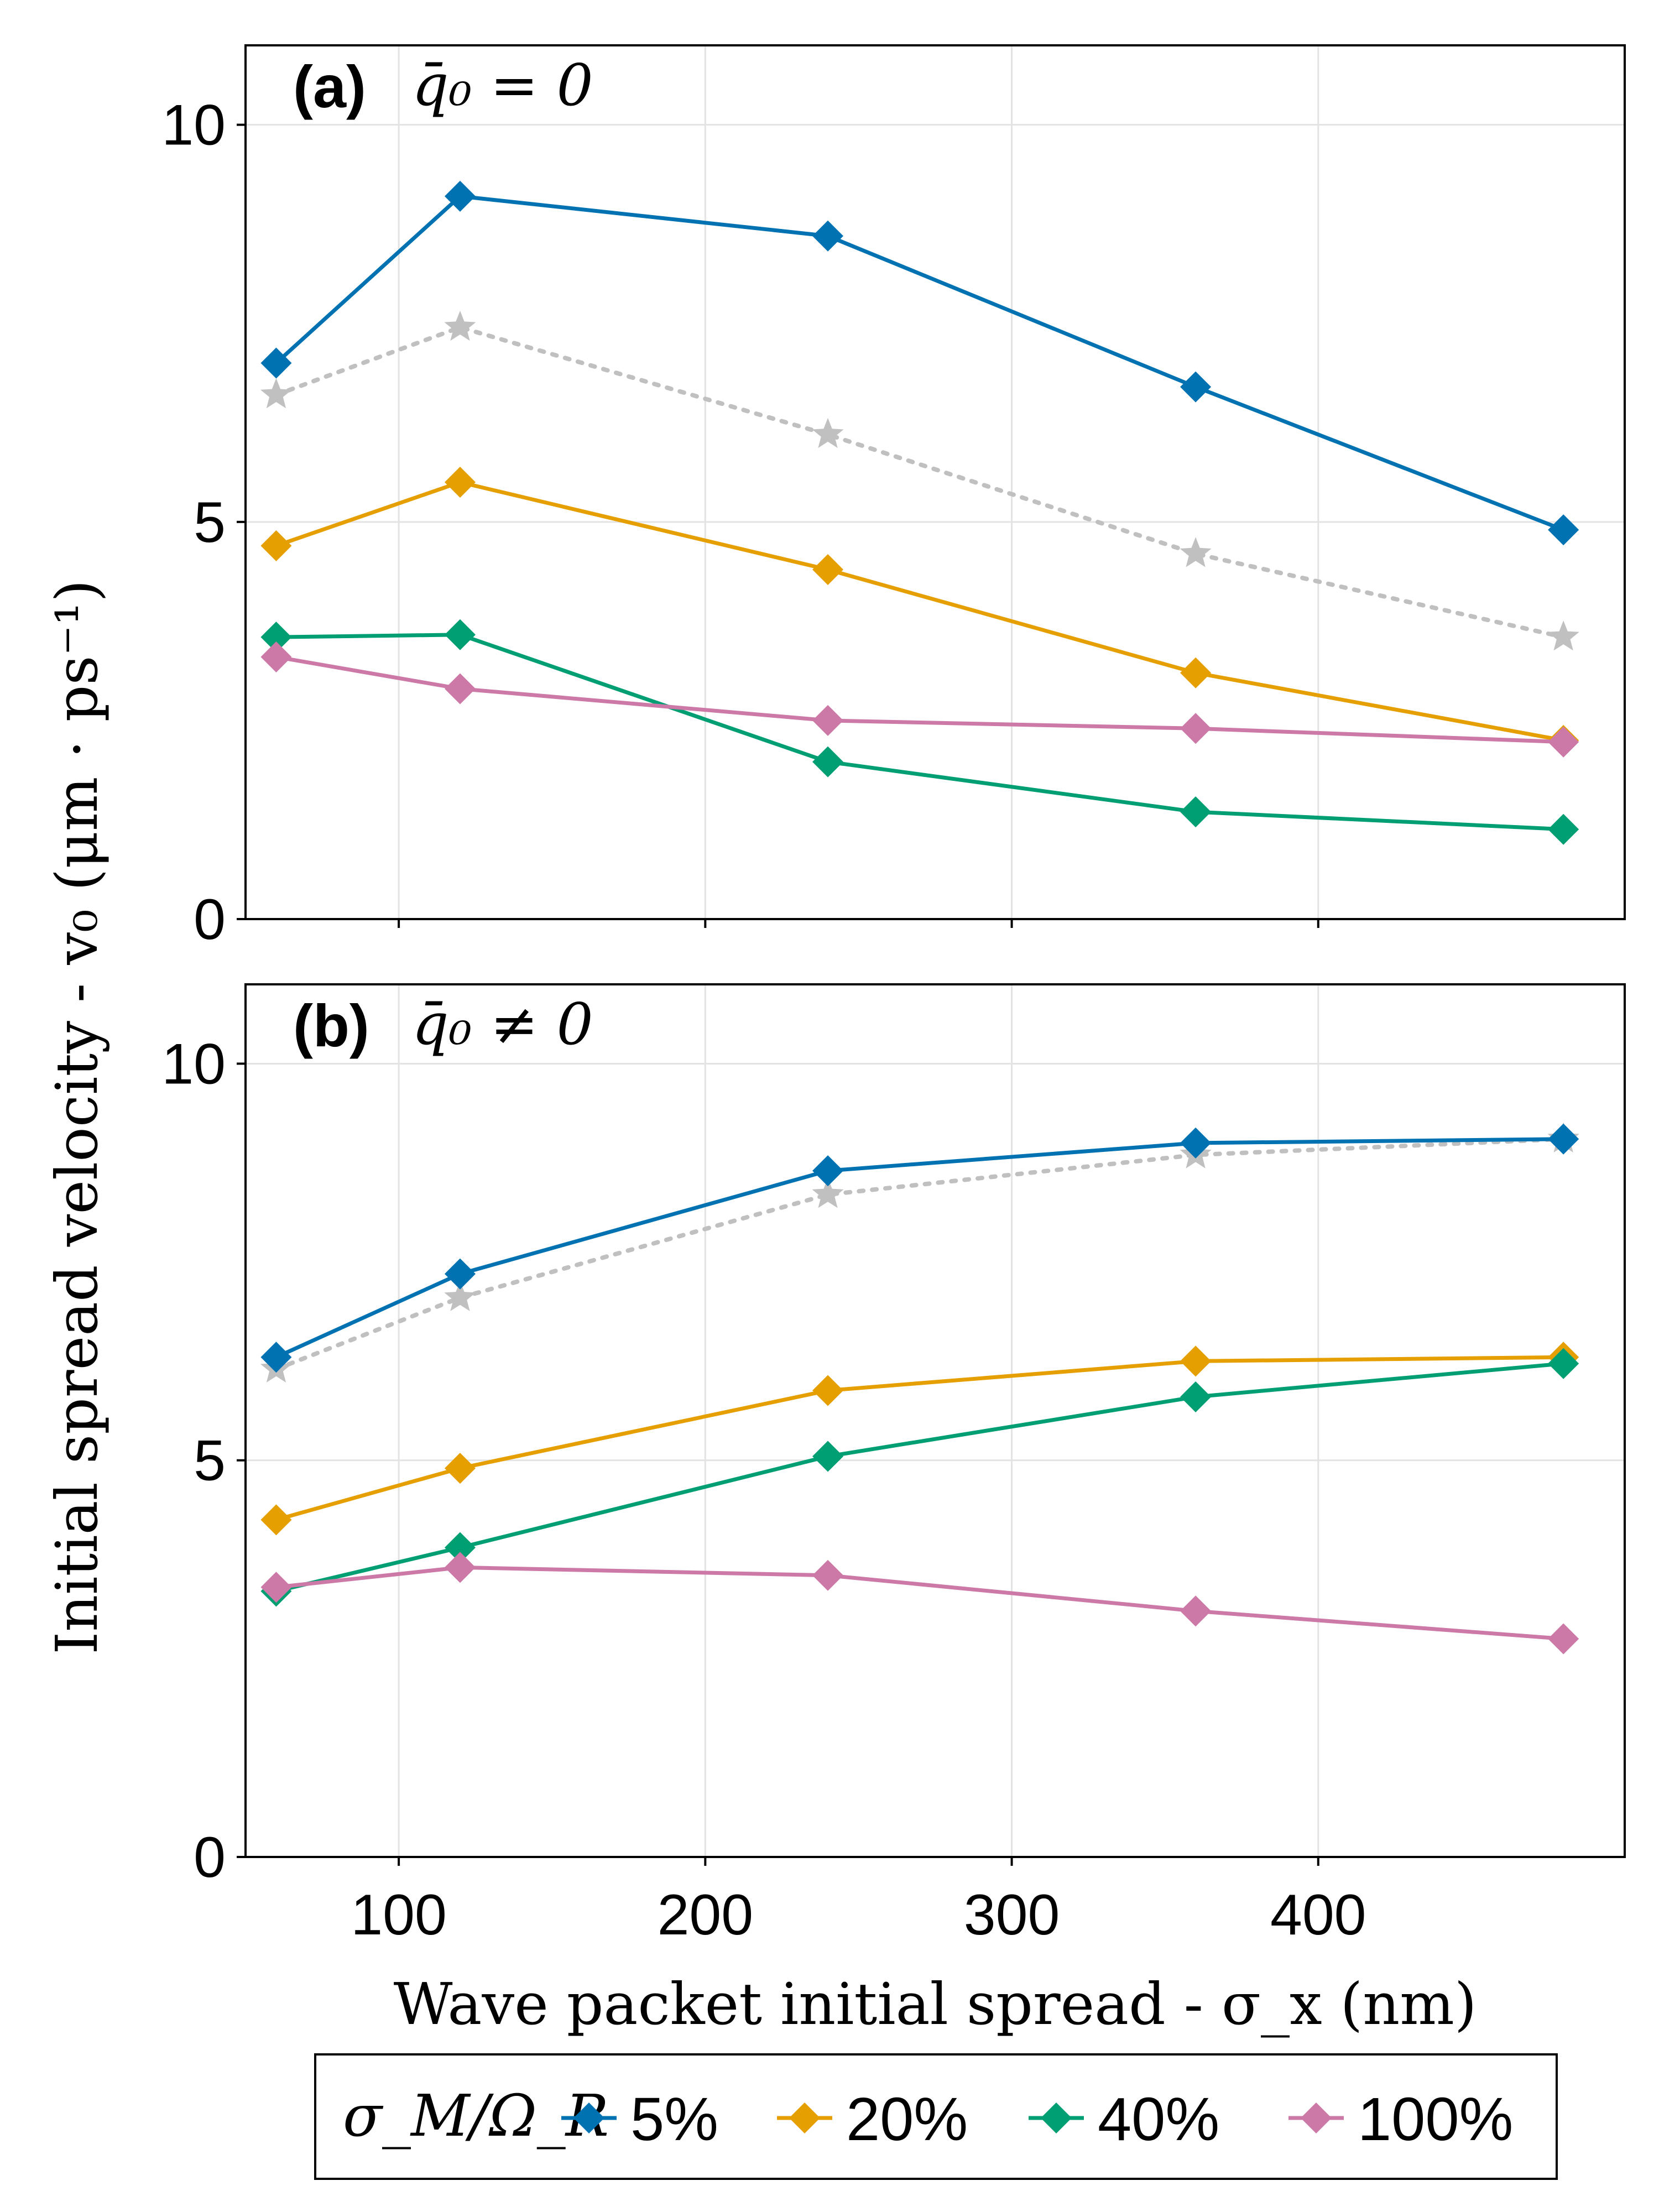 The height and width of the screenshot is (2212, 1659). Describe the element at coordinates (399, 1915) in the screenshot. I see `x-tick-label: 100` at that location.